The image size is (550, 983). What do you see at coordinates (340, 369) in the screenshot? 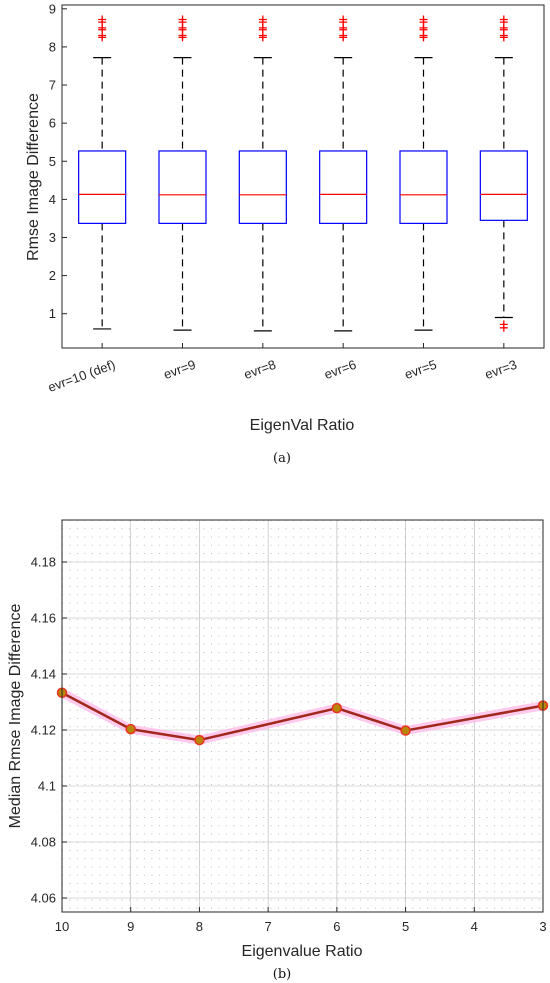
I see `x-tick-label: evr=6` at bounding box center [340, 369].